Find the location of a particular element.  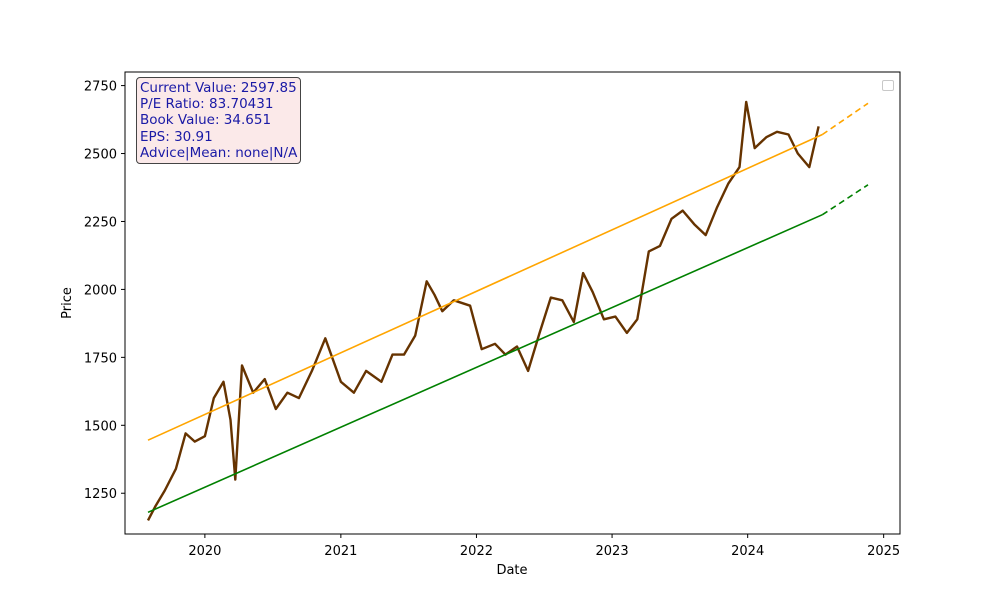

x-tick-label: 2021 is located at coordinates (340, 551).